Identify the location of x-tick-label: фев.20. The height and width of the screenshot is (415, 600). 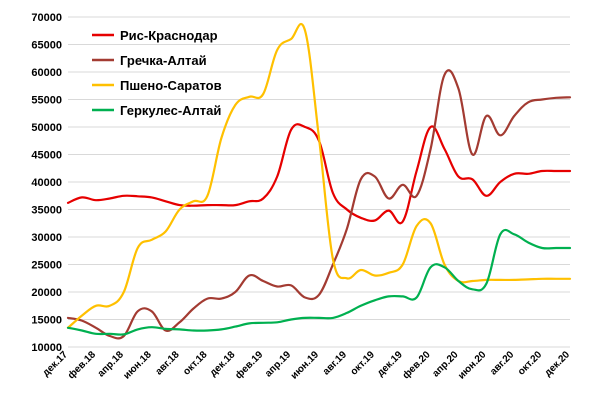
(416, 364).